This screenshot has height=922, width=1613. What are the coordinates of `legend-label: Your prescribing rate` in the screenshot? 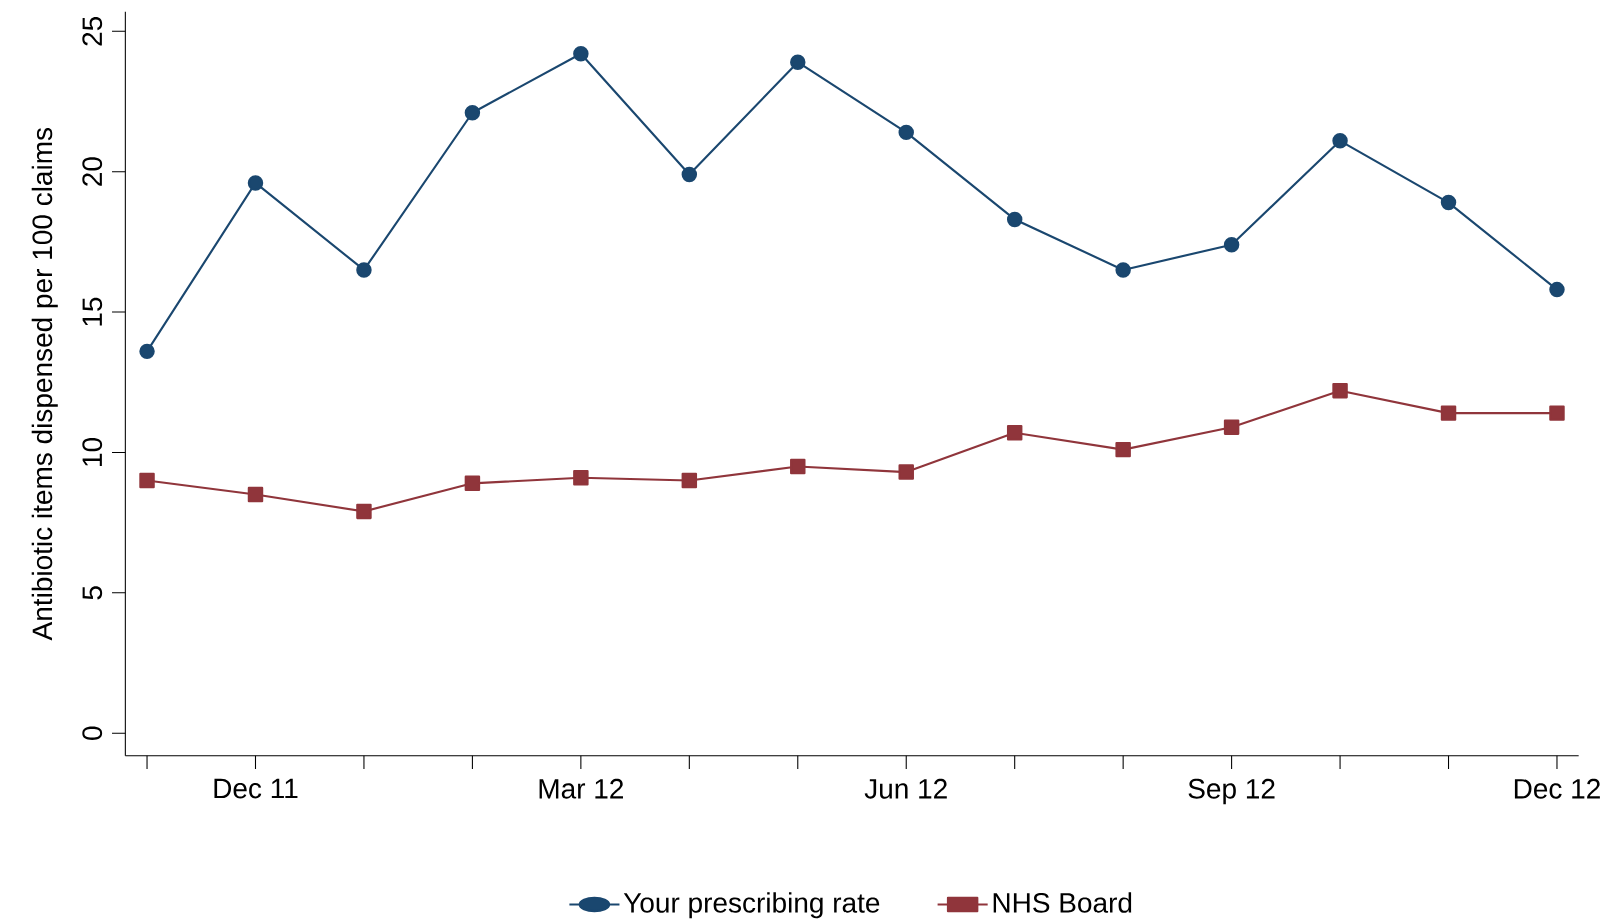 It's located at (751, 905).